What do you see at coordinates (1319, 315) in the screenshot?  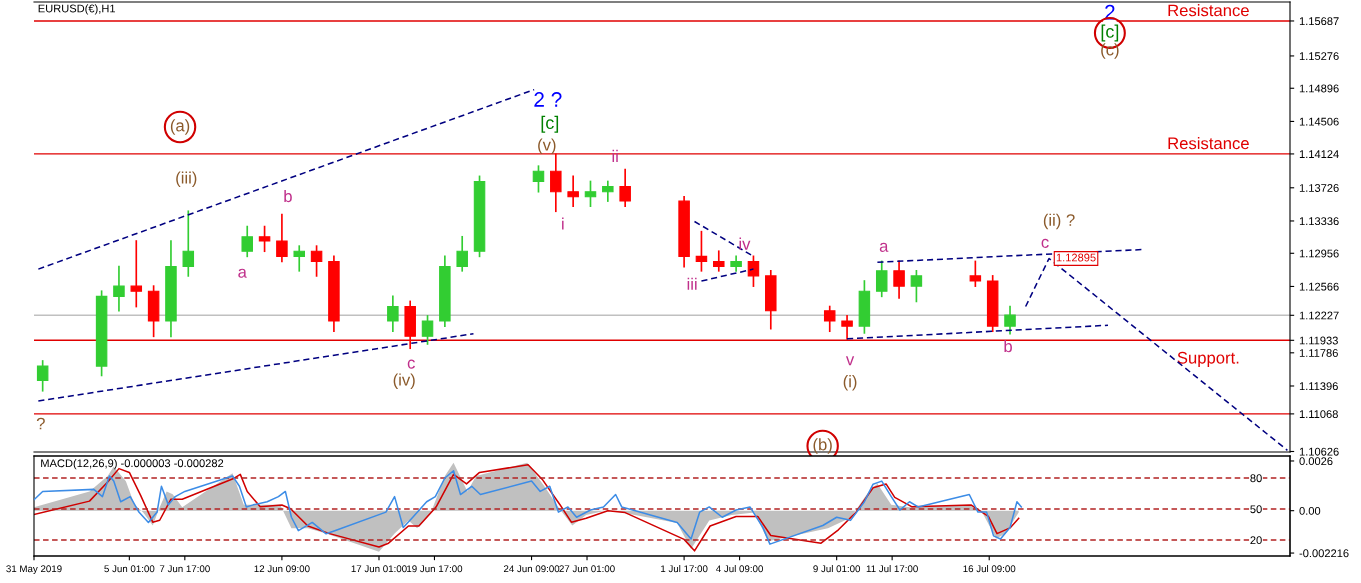 I see `y-tick-label: 1.12227` at bounding box center [1319, 315].